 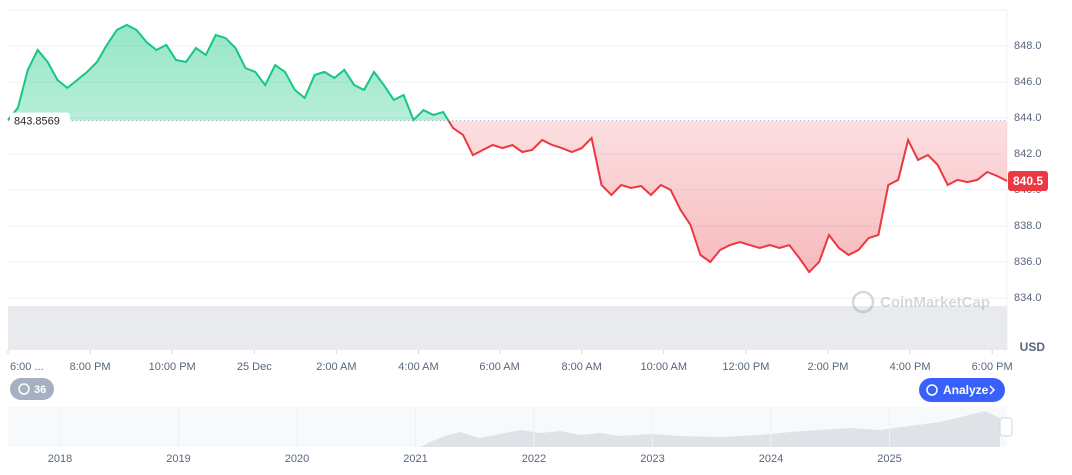 What do you see at coordinates (510, 436) in the screenshot?
I see `navigator: 2018 2019 2020 2021 2022 2023 2024 2025` at bounding box center [510, 436].